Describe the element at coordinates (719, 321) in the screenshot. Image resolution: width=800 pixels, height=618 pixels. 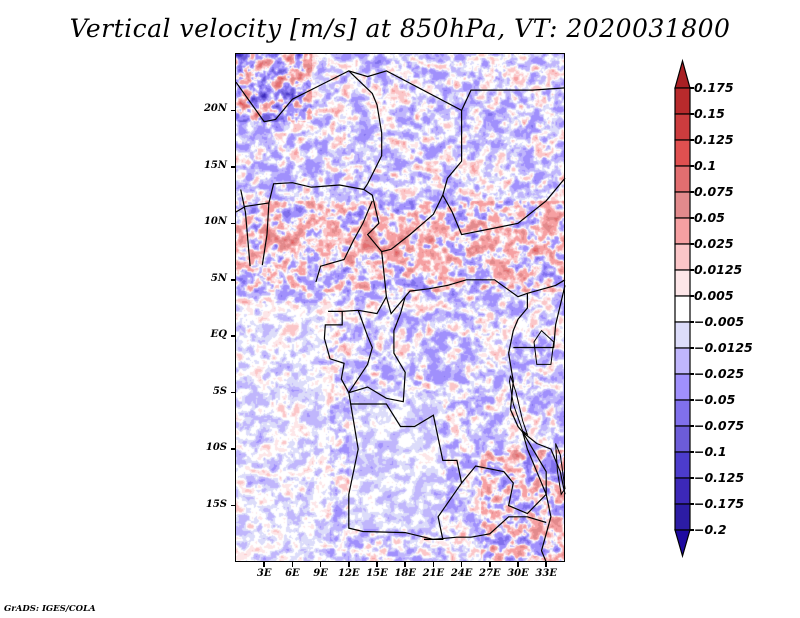
I see `colorbar-label: −0.005` at that location.